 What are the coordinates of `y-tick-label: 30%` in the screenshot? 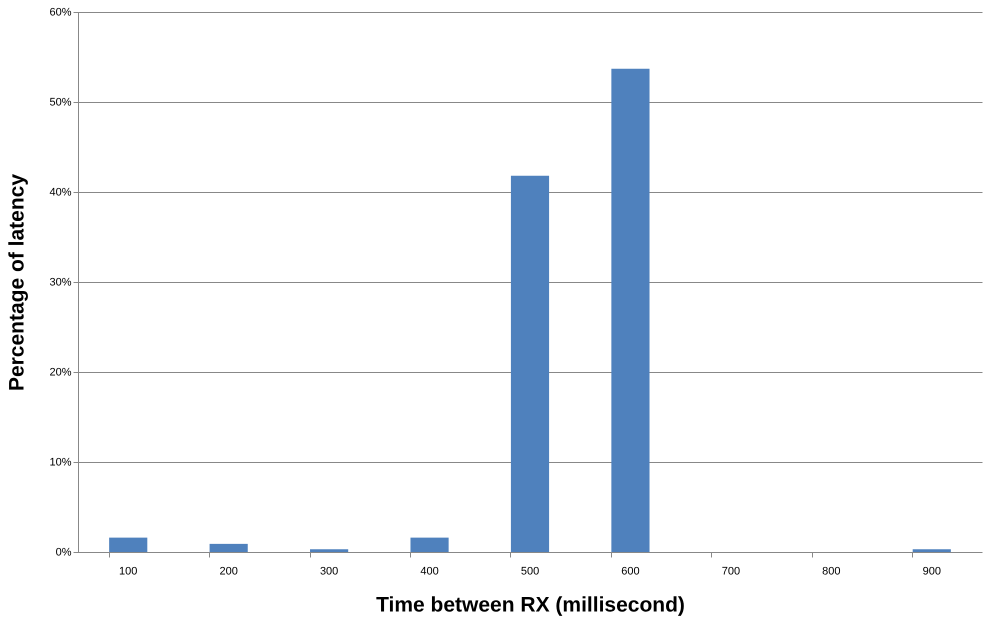 It's located at (60, 282).